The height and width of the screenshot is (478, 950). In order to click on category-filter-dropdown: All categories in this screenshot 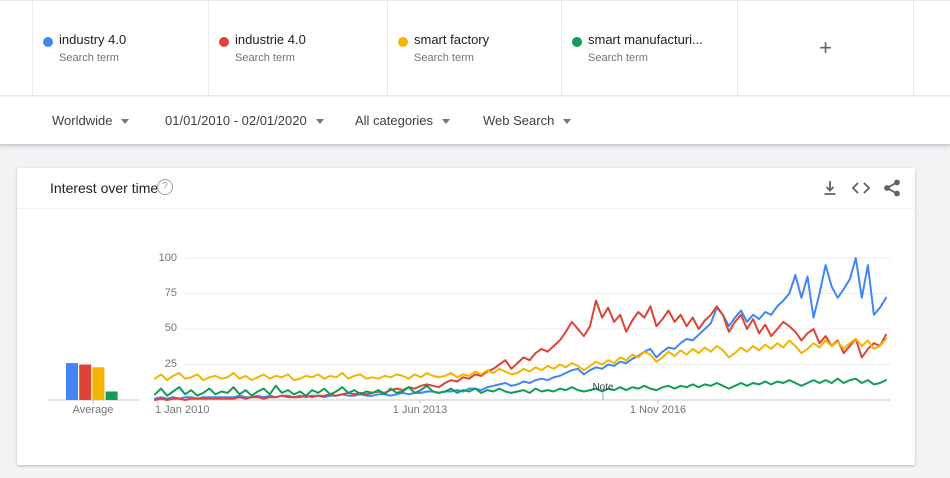, I will do `click(403, 120)`.